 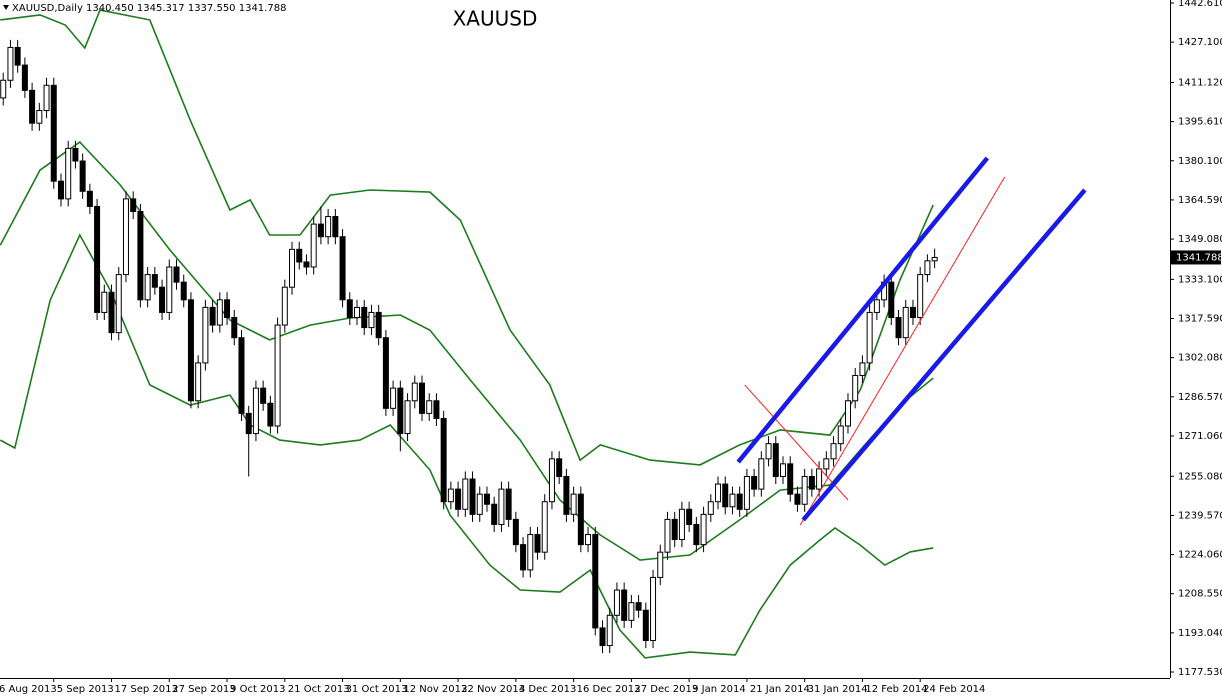 I want to click on chart-title: XAUUSD, so click(x=495, y=19).